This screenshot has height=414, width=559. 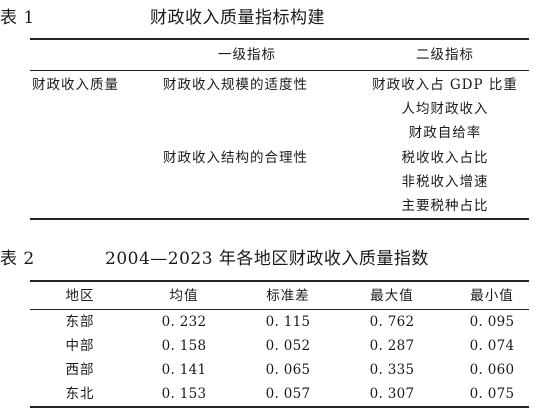 I want to click on table2-caption: 表 2 2004—2023 年各地区财政收入质量指数, so click(x=214, y=259).